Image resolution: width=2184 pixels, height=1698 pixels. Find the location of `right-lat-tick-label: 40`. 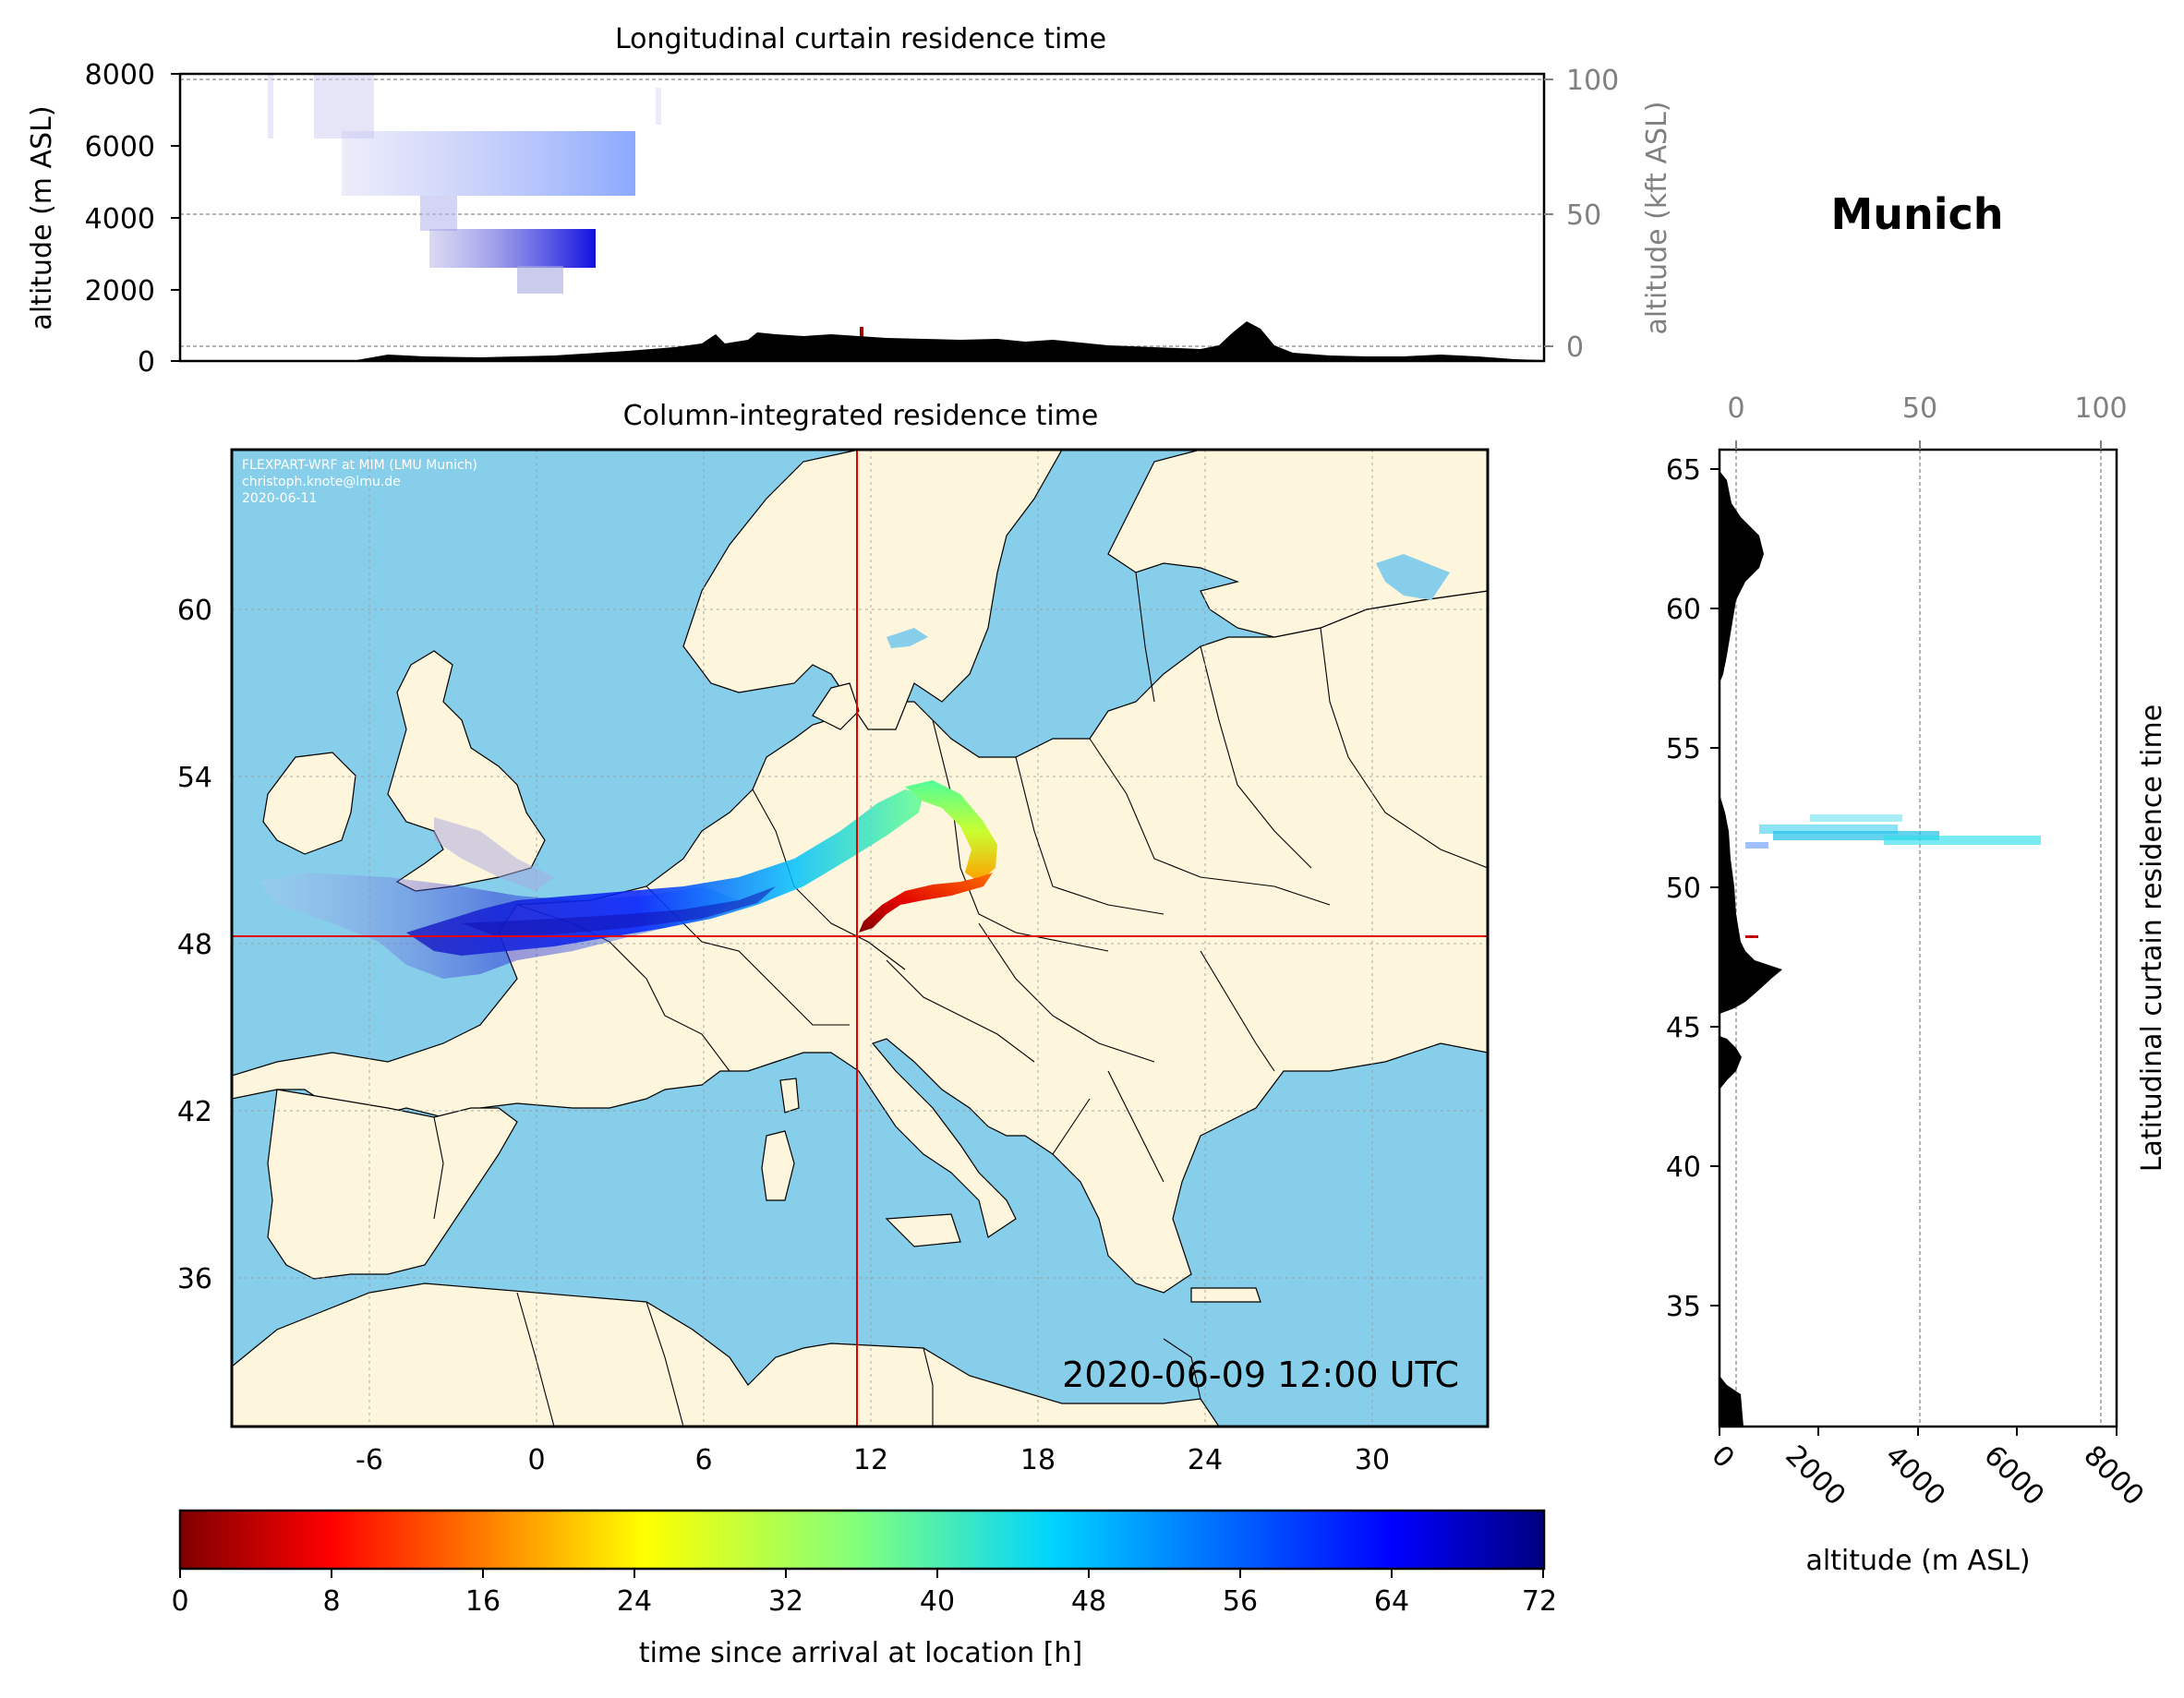

right-lat-tick-label: 40 is located at coordinates (1683, 1167).